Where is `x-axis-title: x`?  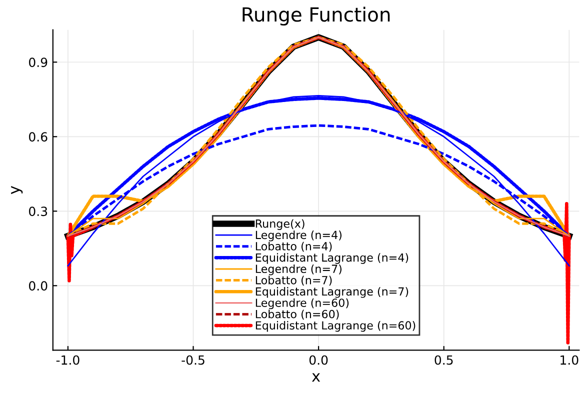
x-axis-title: x is located at coordinates (316, 377).